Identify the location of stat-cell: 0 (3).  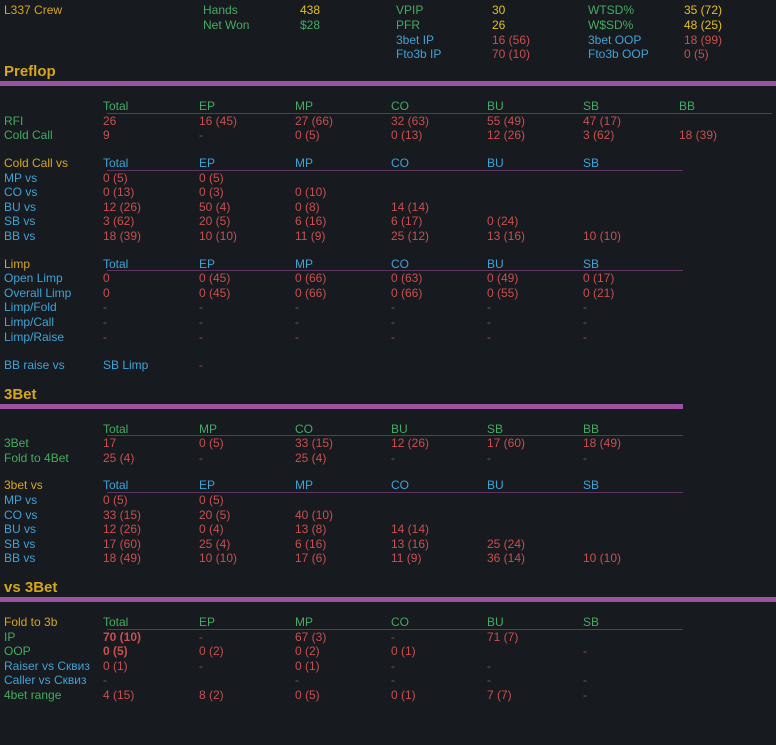
(211, 192).